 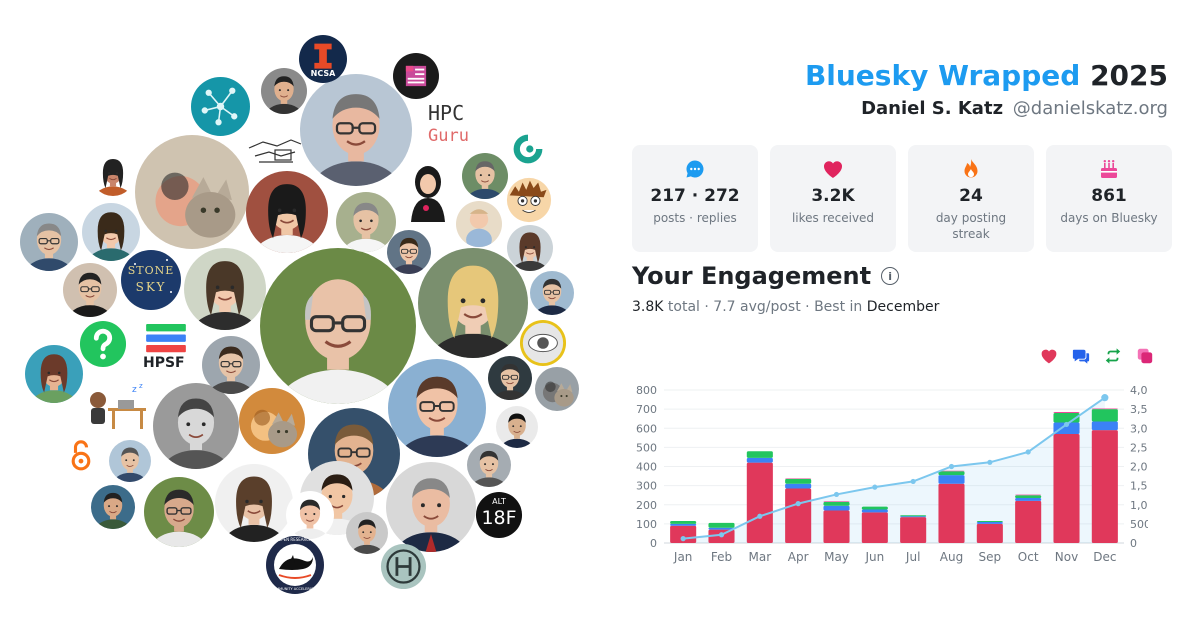 I want to click on stat-value: 3.2K, so click(x=833, y=196).